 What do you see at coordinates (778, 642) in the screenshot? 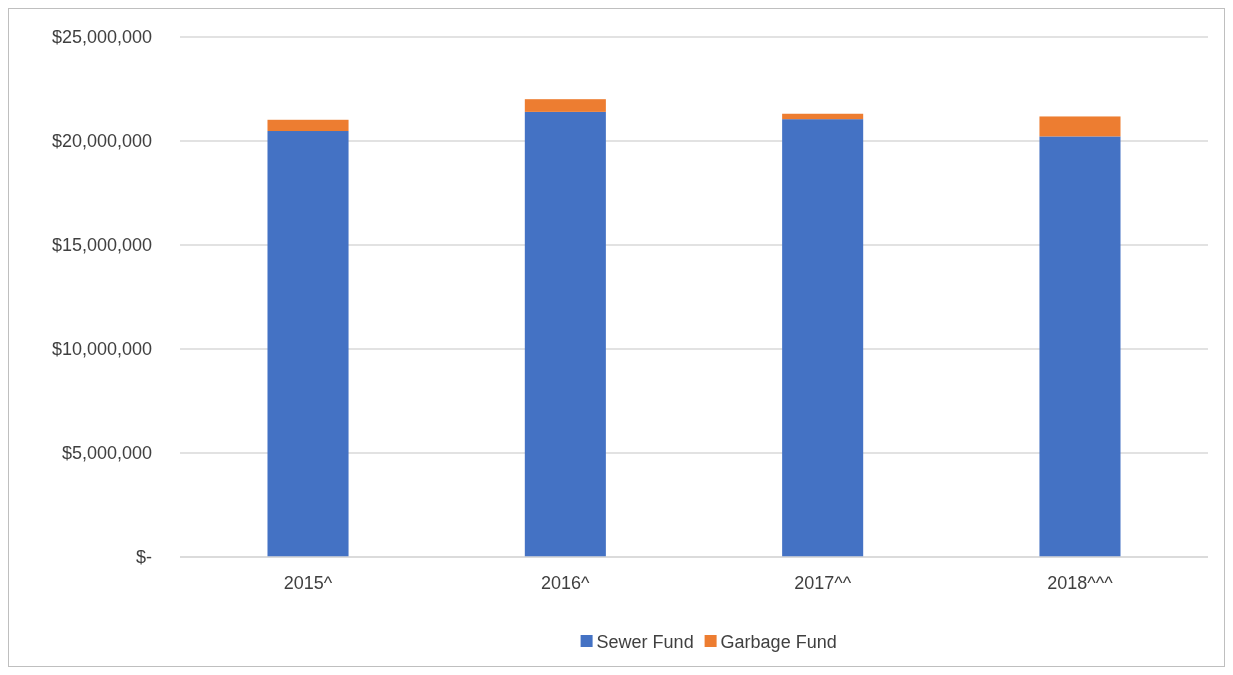
I see `legend-label: Garbage Fund` at bounding box center [778, 642].